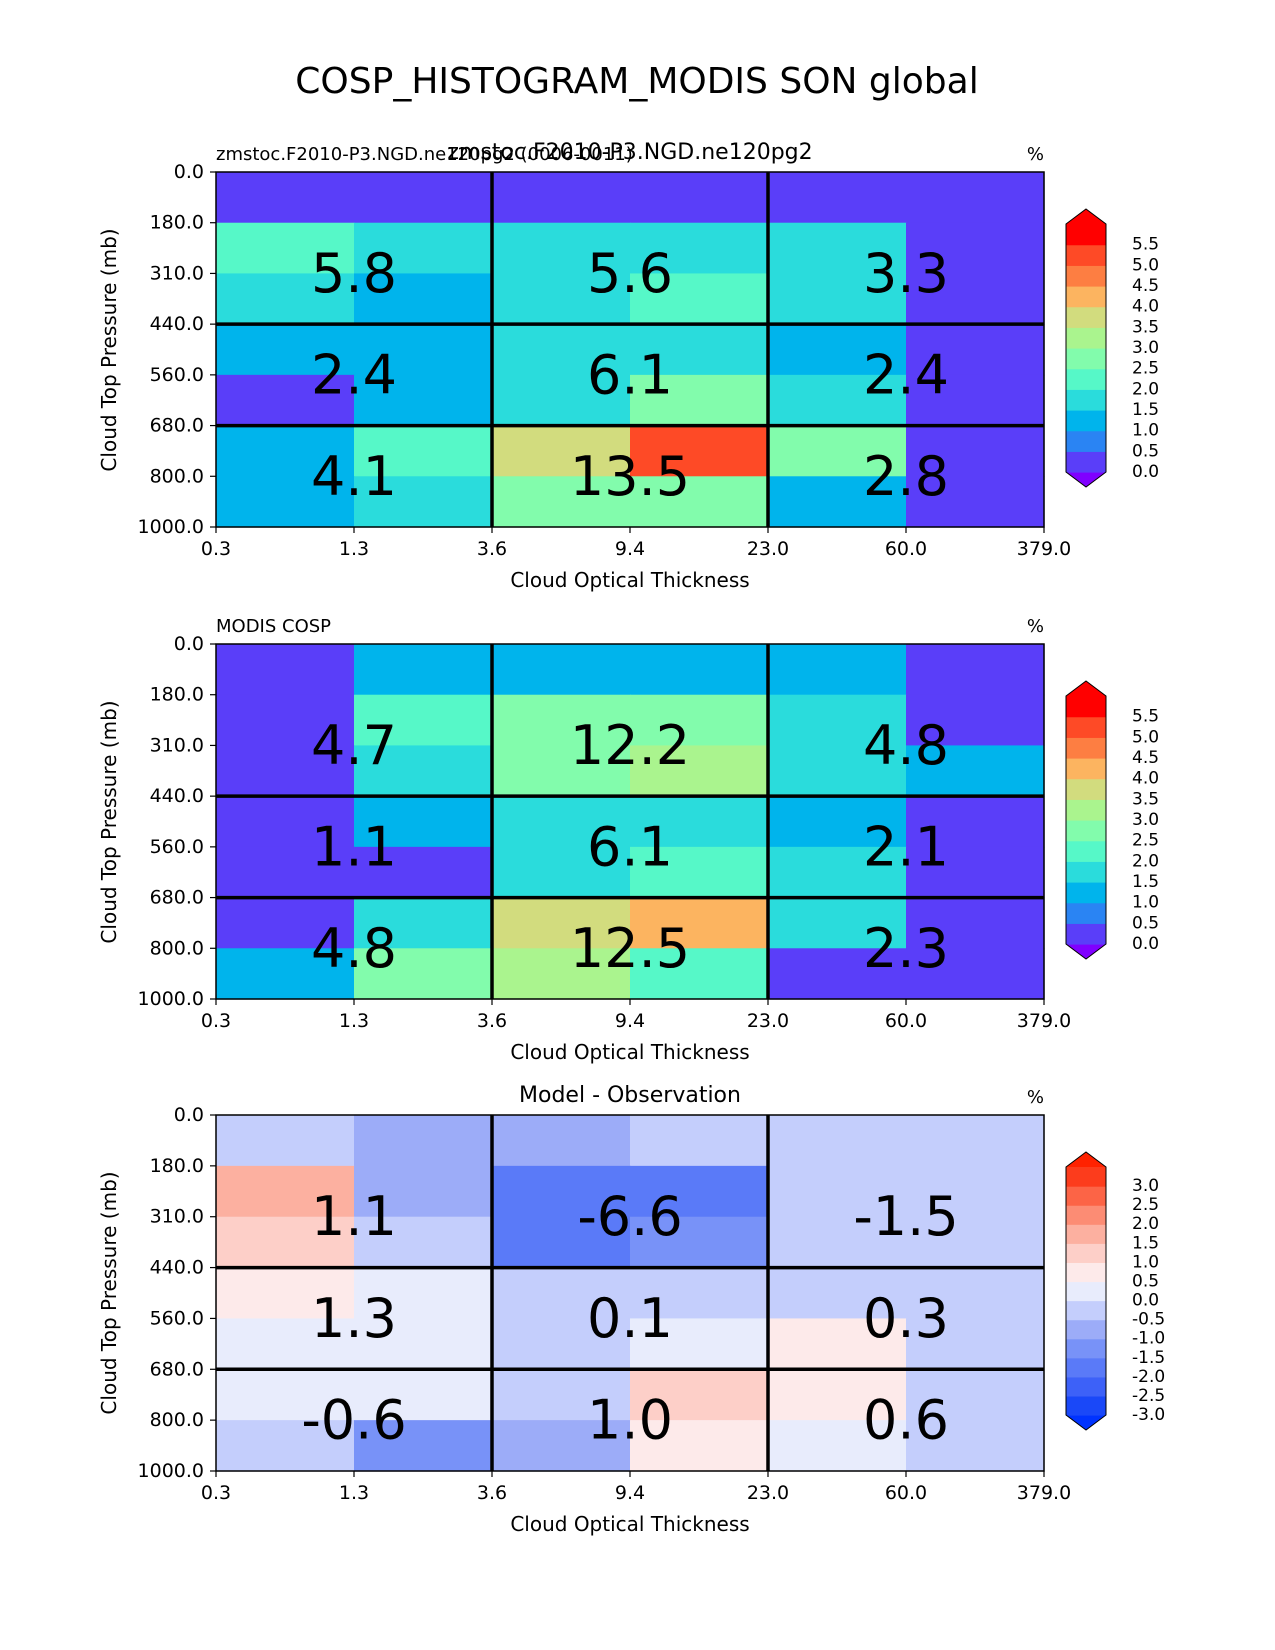  What do you see at coordinates (1035, 154) in the screenshot?
I see `panel-units-1: %` at bounding box center [1035, 154].